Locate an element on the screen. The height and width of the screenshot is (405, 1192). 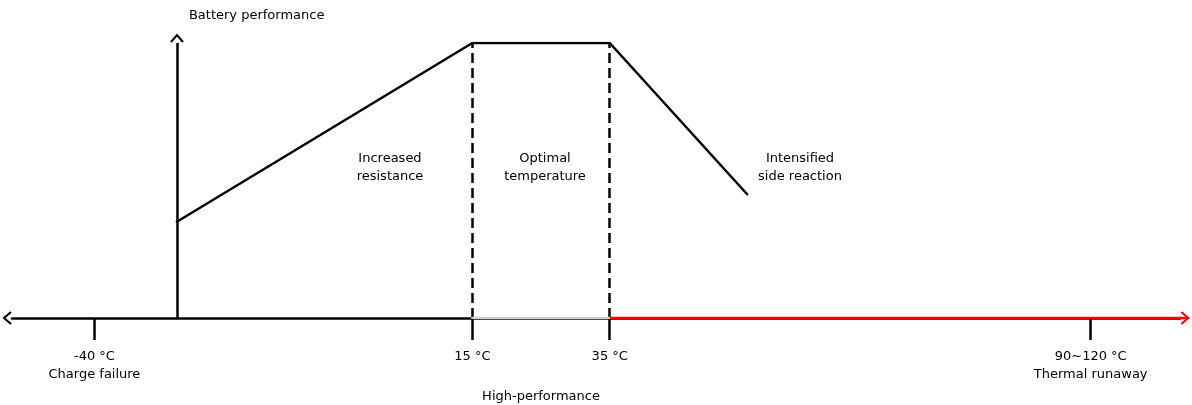
x-tick-label: 35 °C is located at coordinates (609, 355).